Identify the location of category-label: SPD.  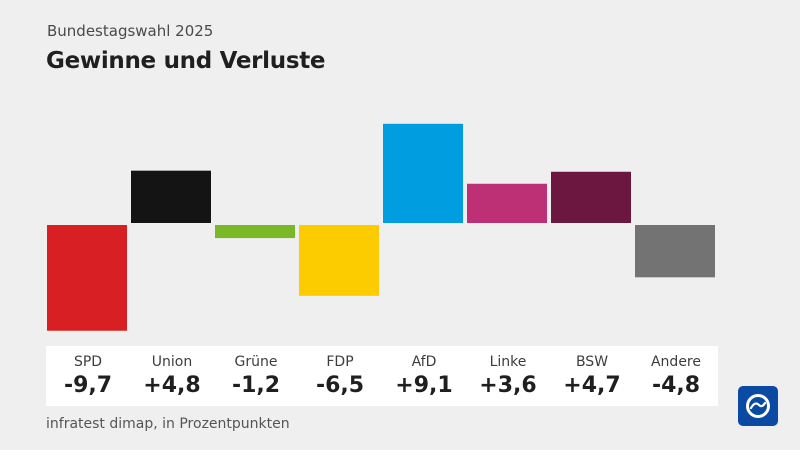
(88, 362).